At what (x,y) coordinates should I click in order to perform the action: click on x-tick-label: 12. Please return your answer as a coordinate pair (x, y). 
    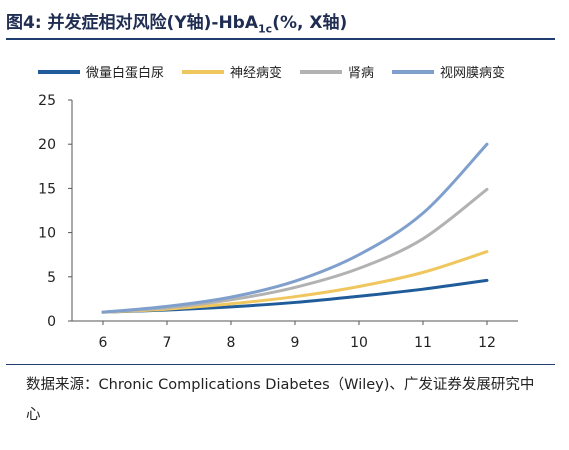
    Looking at the image, I should click on (487, 343).